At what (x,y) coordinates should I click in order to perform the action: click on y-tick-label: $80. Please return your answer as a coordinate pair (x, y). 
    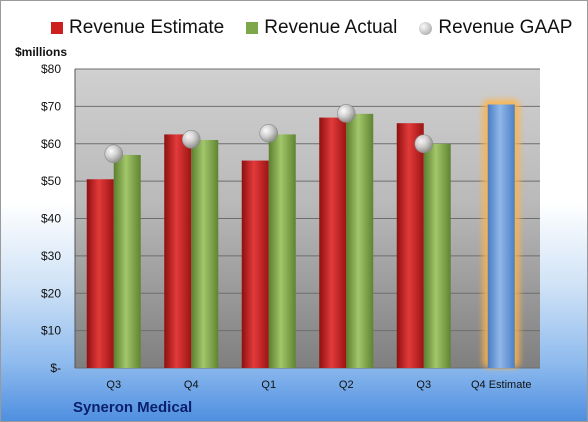
    Looking at the image, I should click on (51, 69).